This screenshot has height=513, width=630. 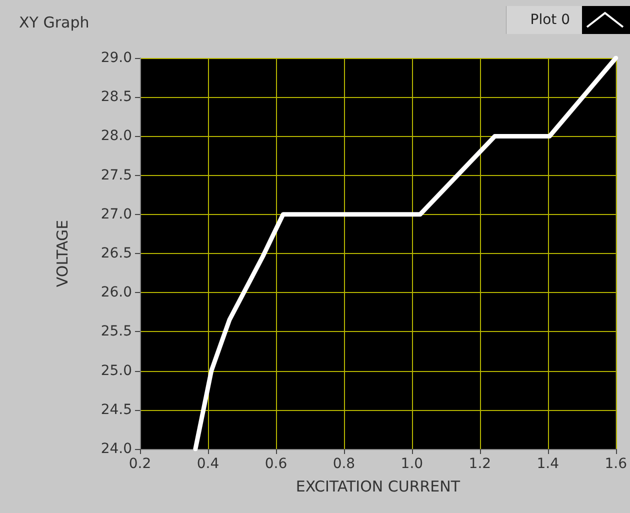 I want to click on x-tick-label: 0.2, so click(x=140, y=464).